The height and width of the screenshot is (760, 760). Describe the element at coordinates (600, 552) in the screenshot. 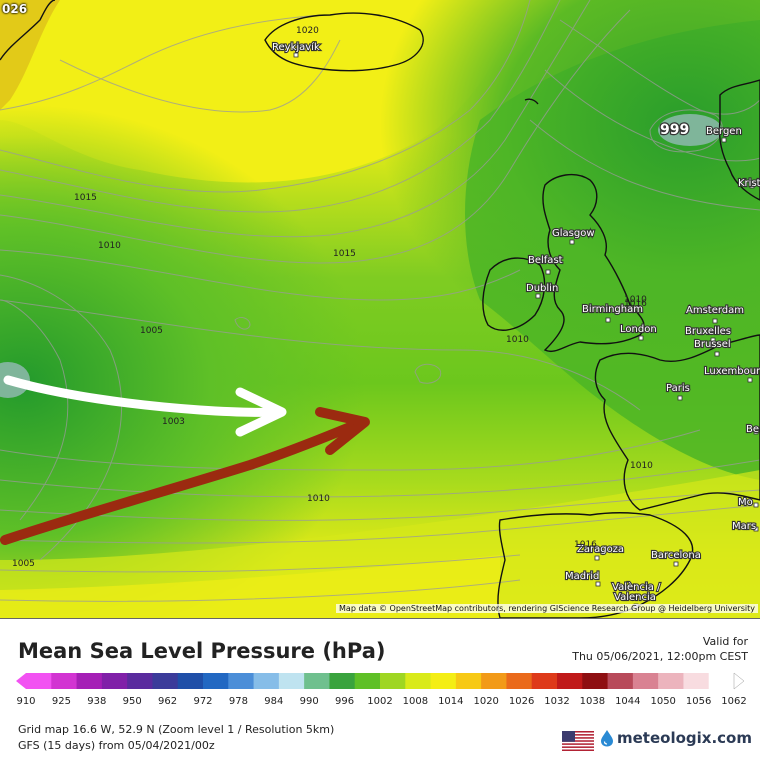

I see `city-16: Zaragoza` at that location.